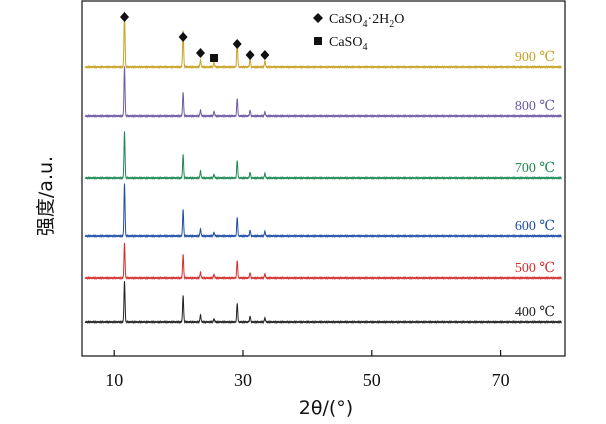 This screenshot has width=606, height=424. What do you see at coordinates (535, 226) in the screenshot?
I see `series-label-3: 600 ℃` at bounding box center [535, 226].